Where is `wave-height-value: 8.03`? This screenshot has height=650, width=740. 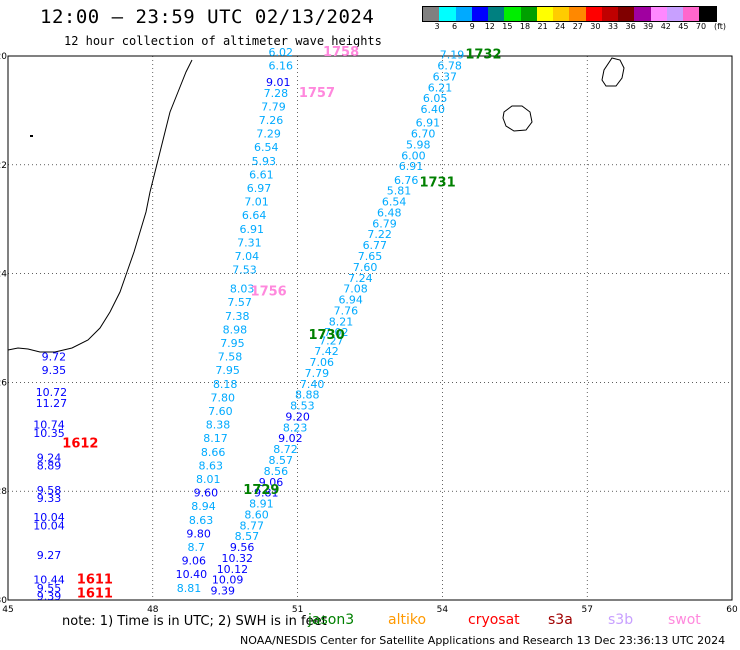
wave-height-value: 8.03 is located at coordinates (242, 289).